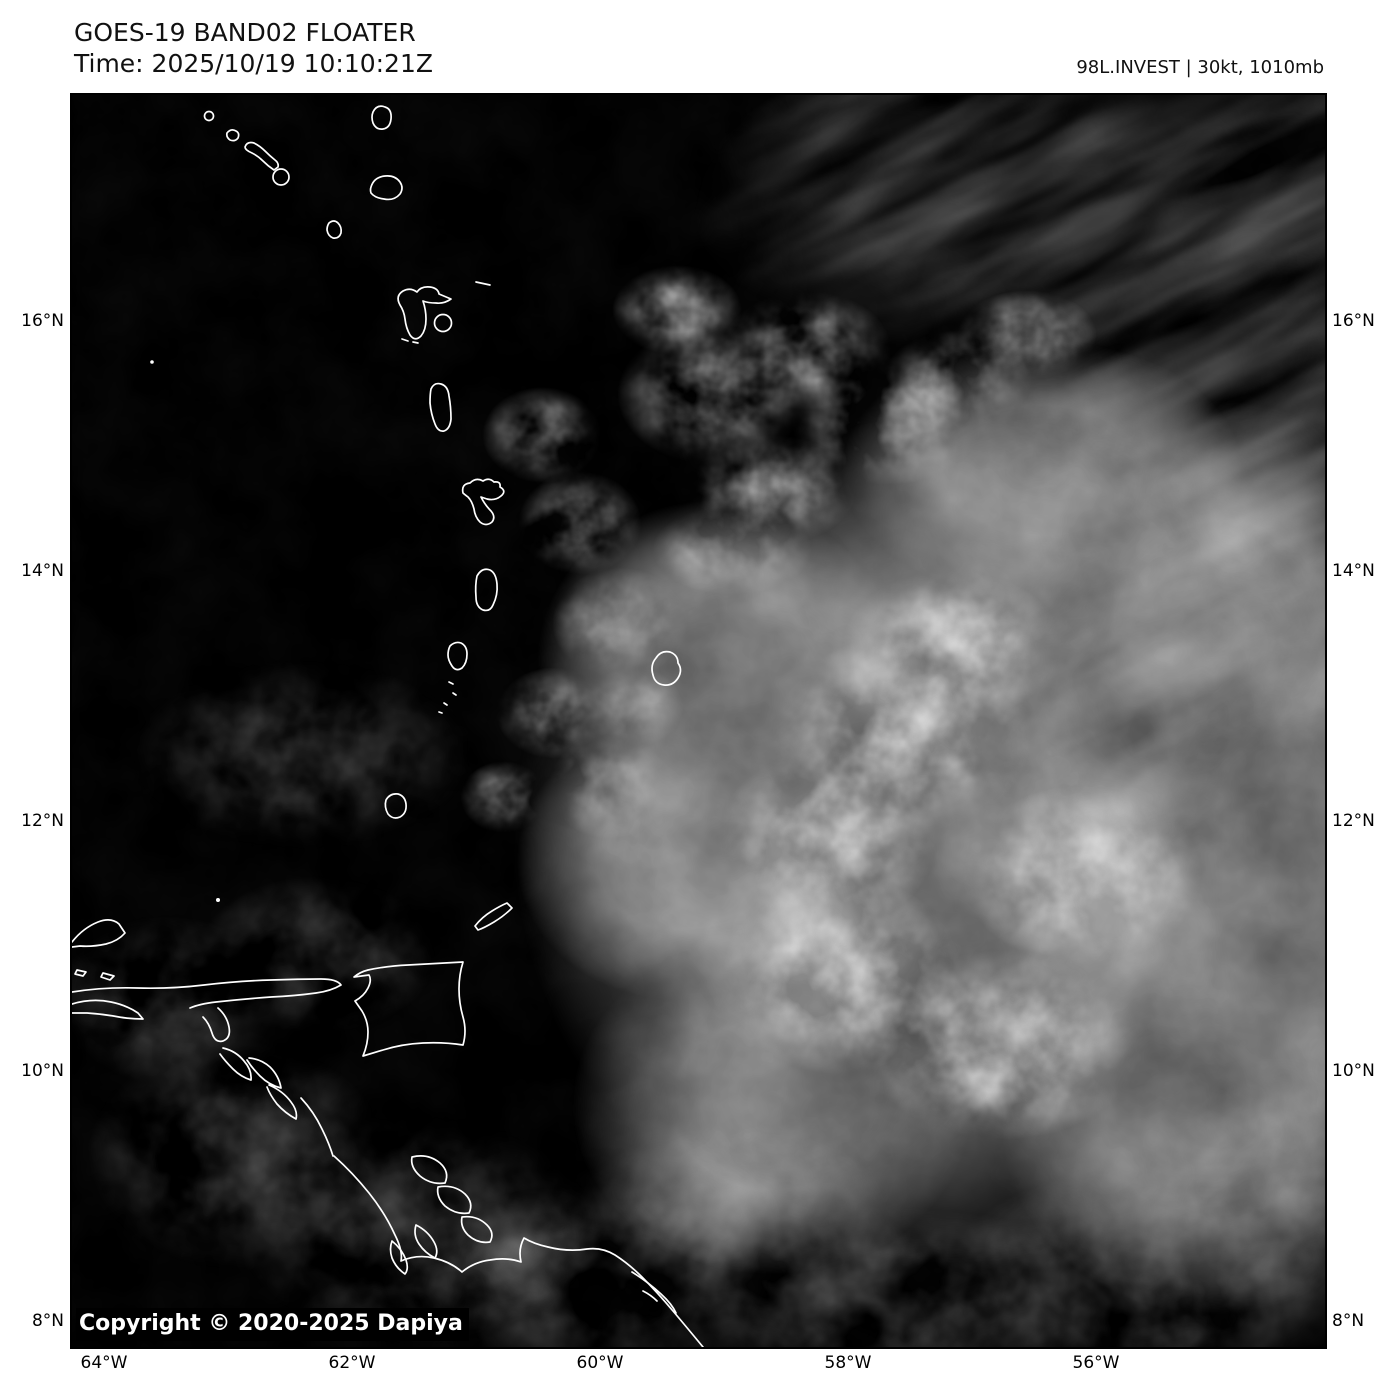 This screenshot has height=1396, width=1393. Describe the element at coordinates (424, 313) in the screenshot. I see `coastline-guadeloupe` at that location.